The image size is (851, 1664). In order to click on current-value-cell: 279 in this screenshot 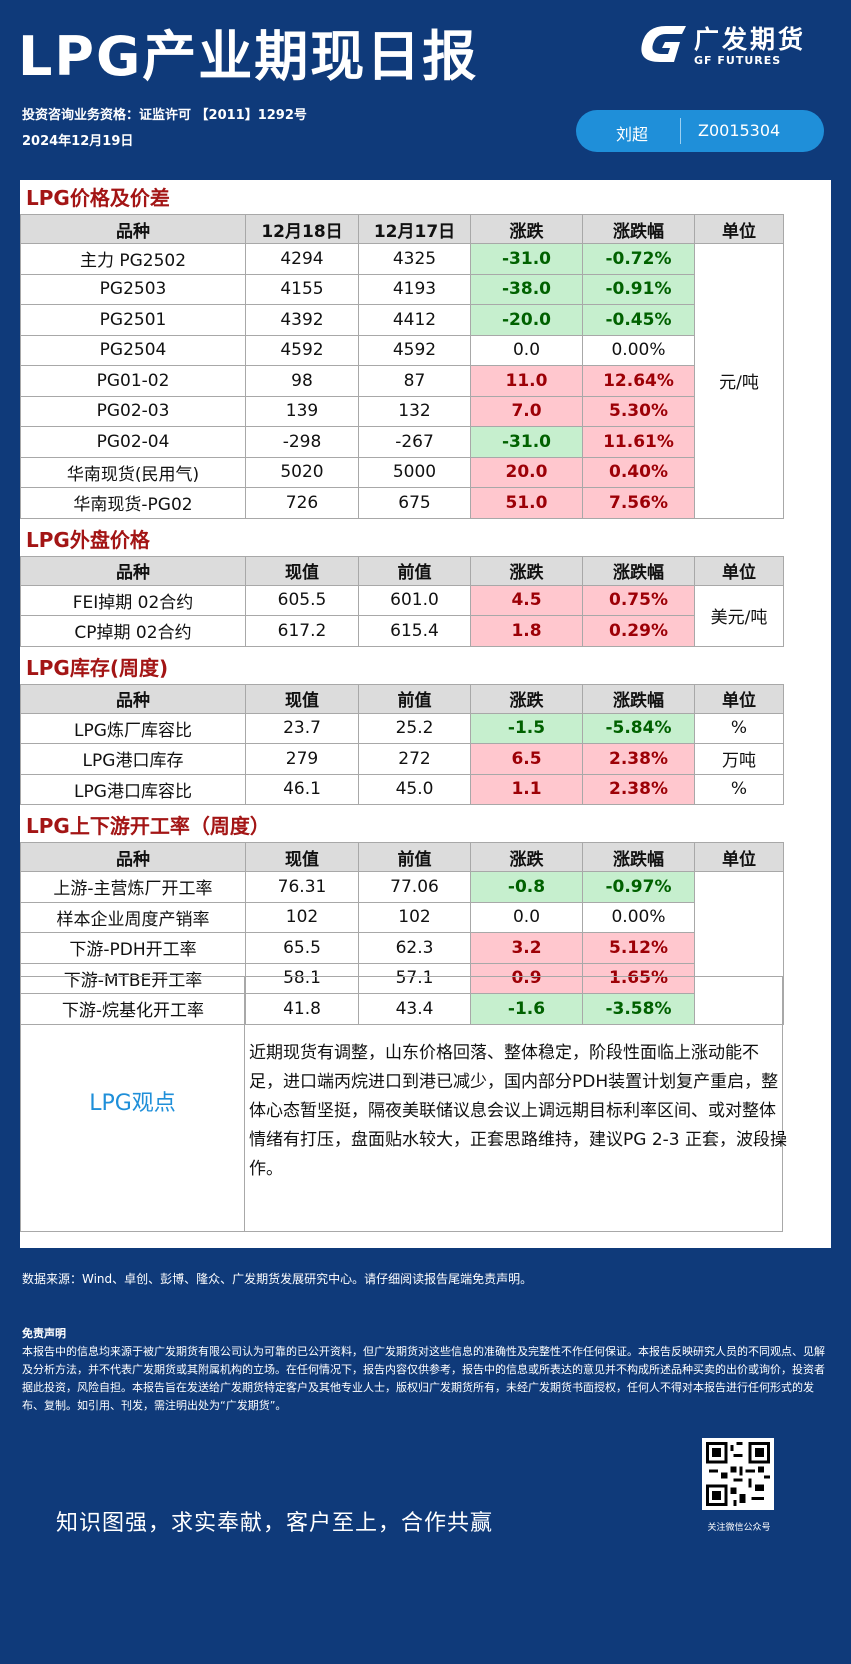, I will do `click(302, 759)`.